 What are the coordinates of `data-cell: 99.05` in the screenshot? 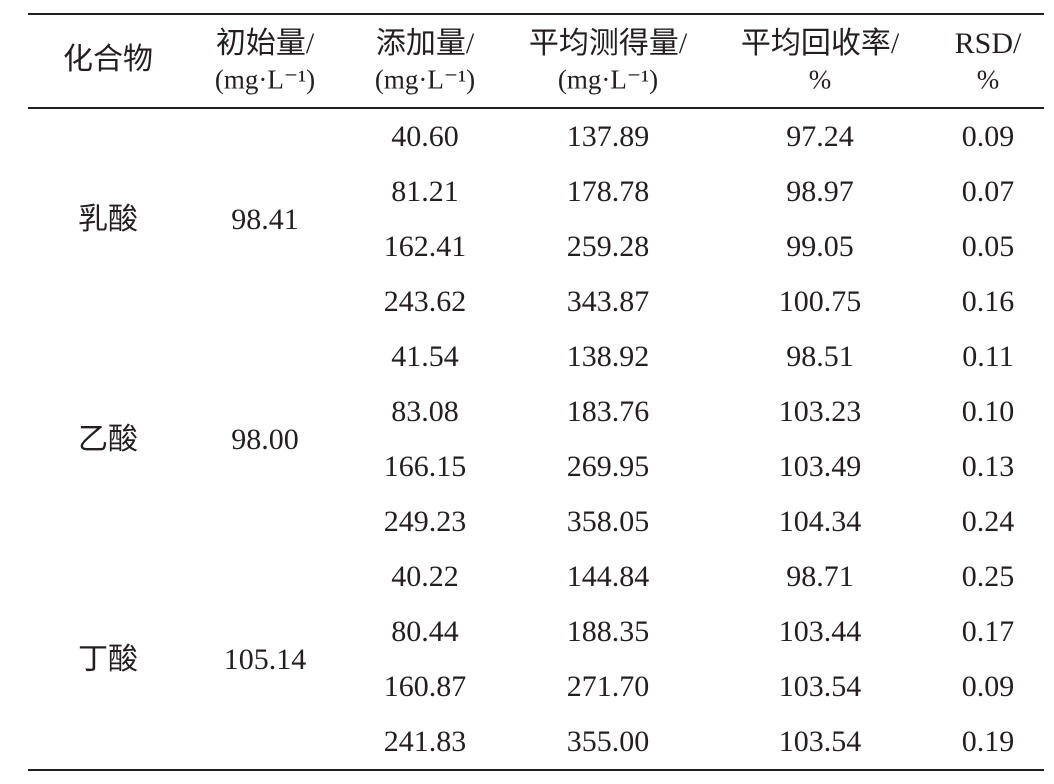 It's located at (820, 246).